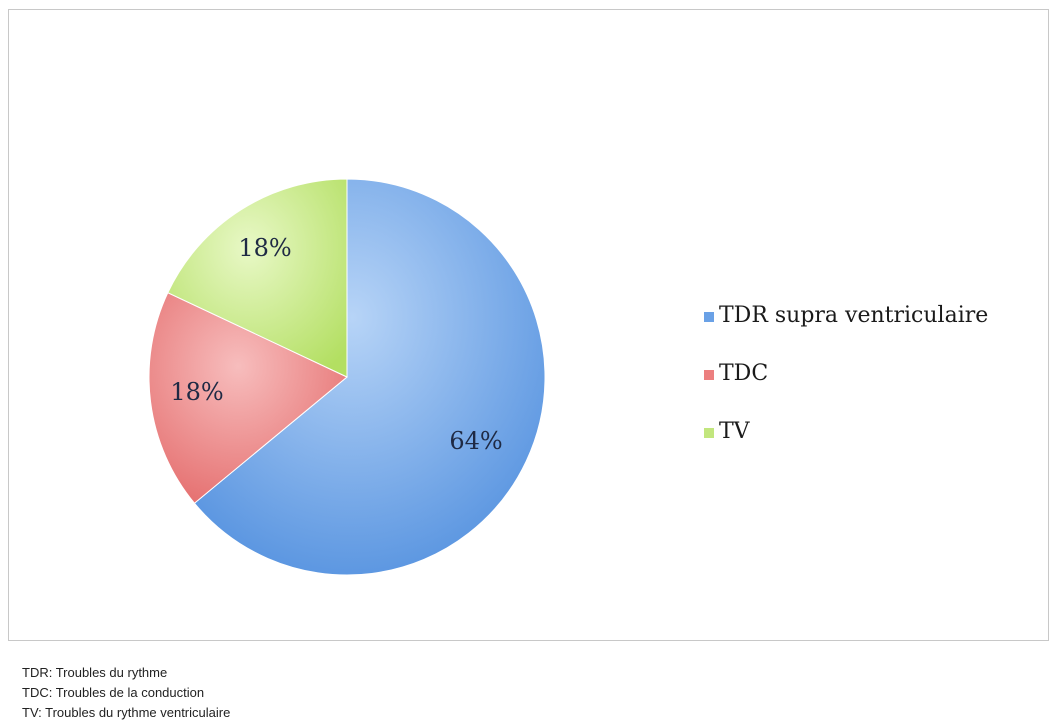  Describe the element at coordinates (743, 373) in the screenshot. I see `legend-label: TDC` at that location.